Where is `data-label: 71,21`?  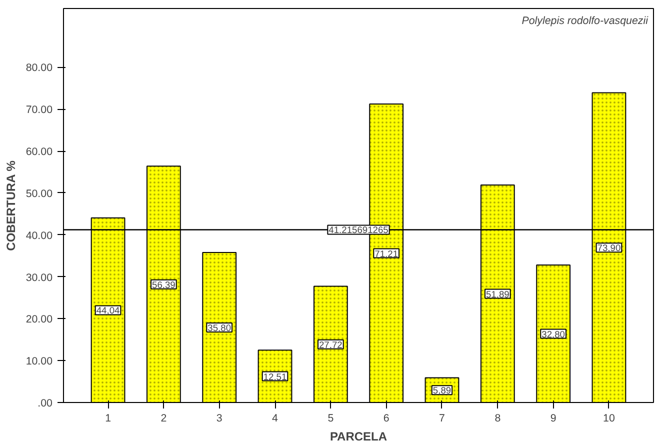 data-label: 71,21 is located at coordinates (386, 253).